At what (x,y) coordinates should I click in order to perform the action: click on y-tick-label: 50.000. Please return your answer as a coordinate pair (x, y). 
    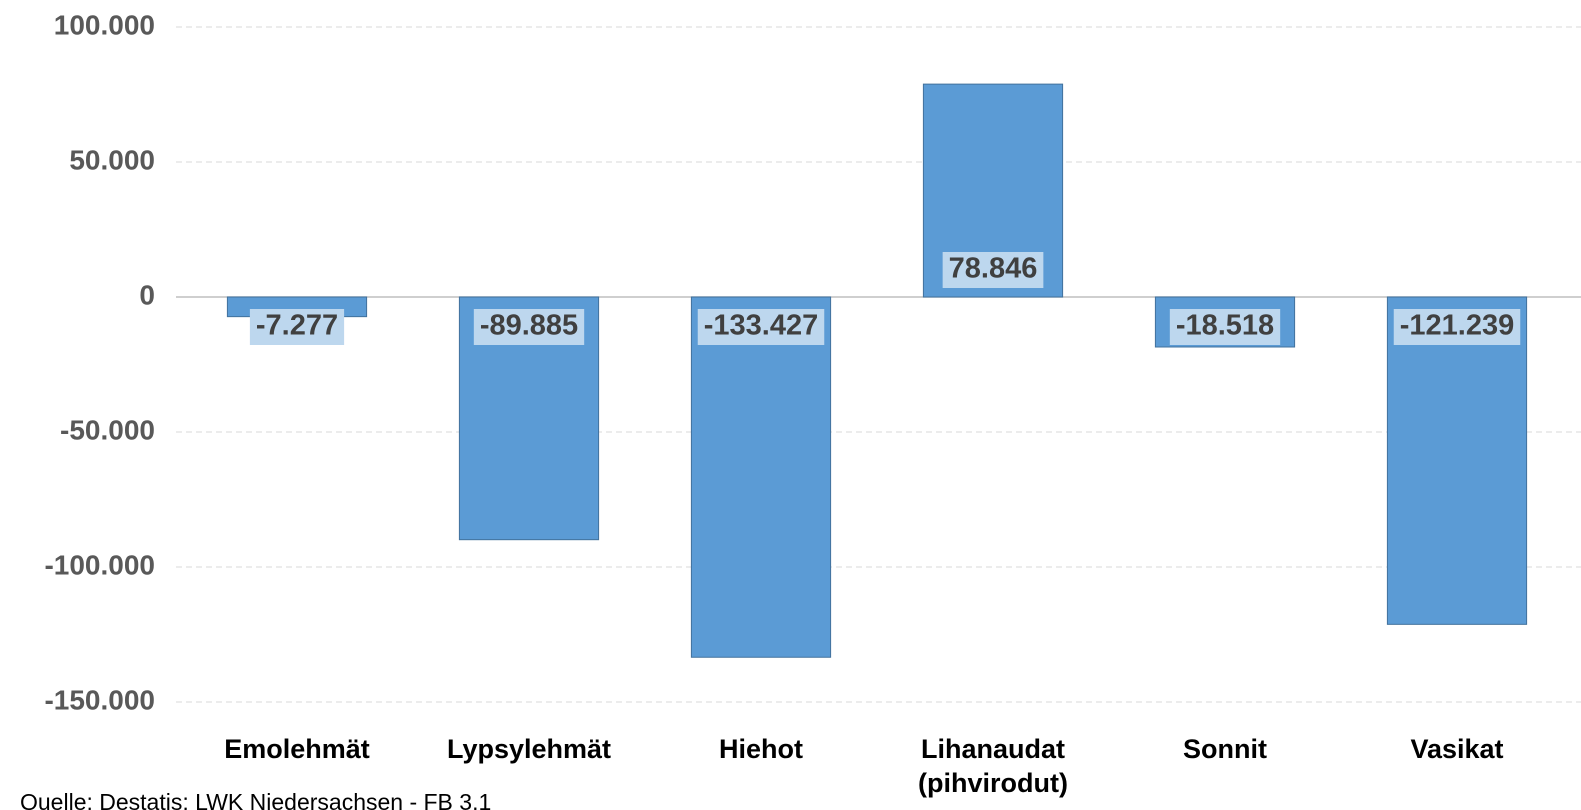
    Looking at the image, I should click on (112, 159).